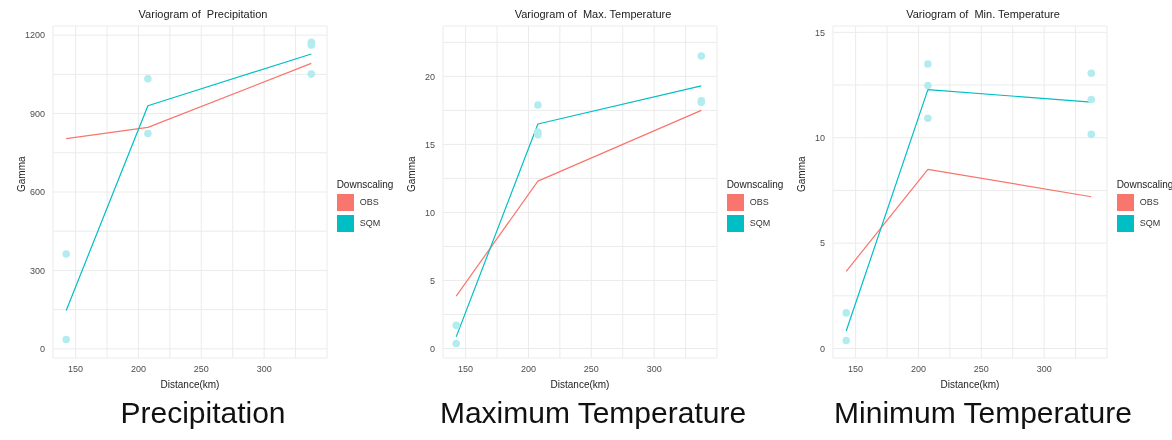 This screenshot has width=1172, height=440. Describe the element at coordinates (593, 15) in the screenshot. I see `chart-title: Variogram of Max. Temperature` at that location.